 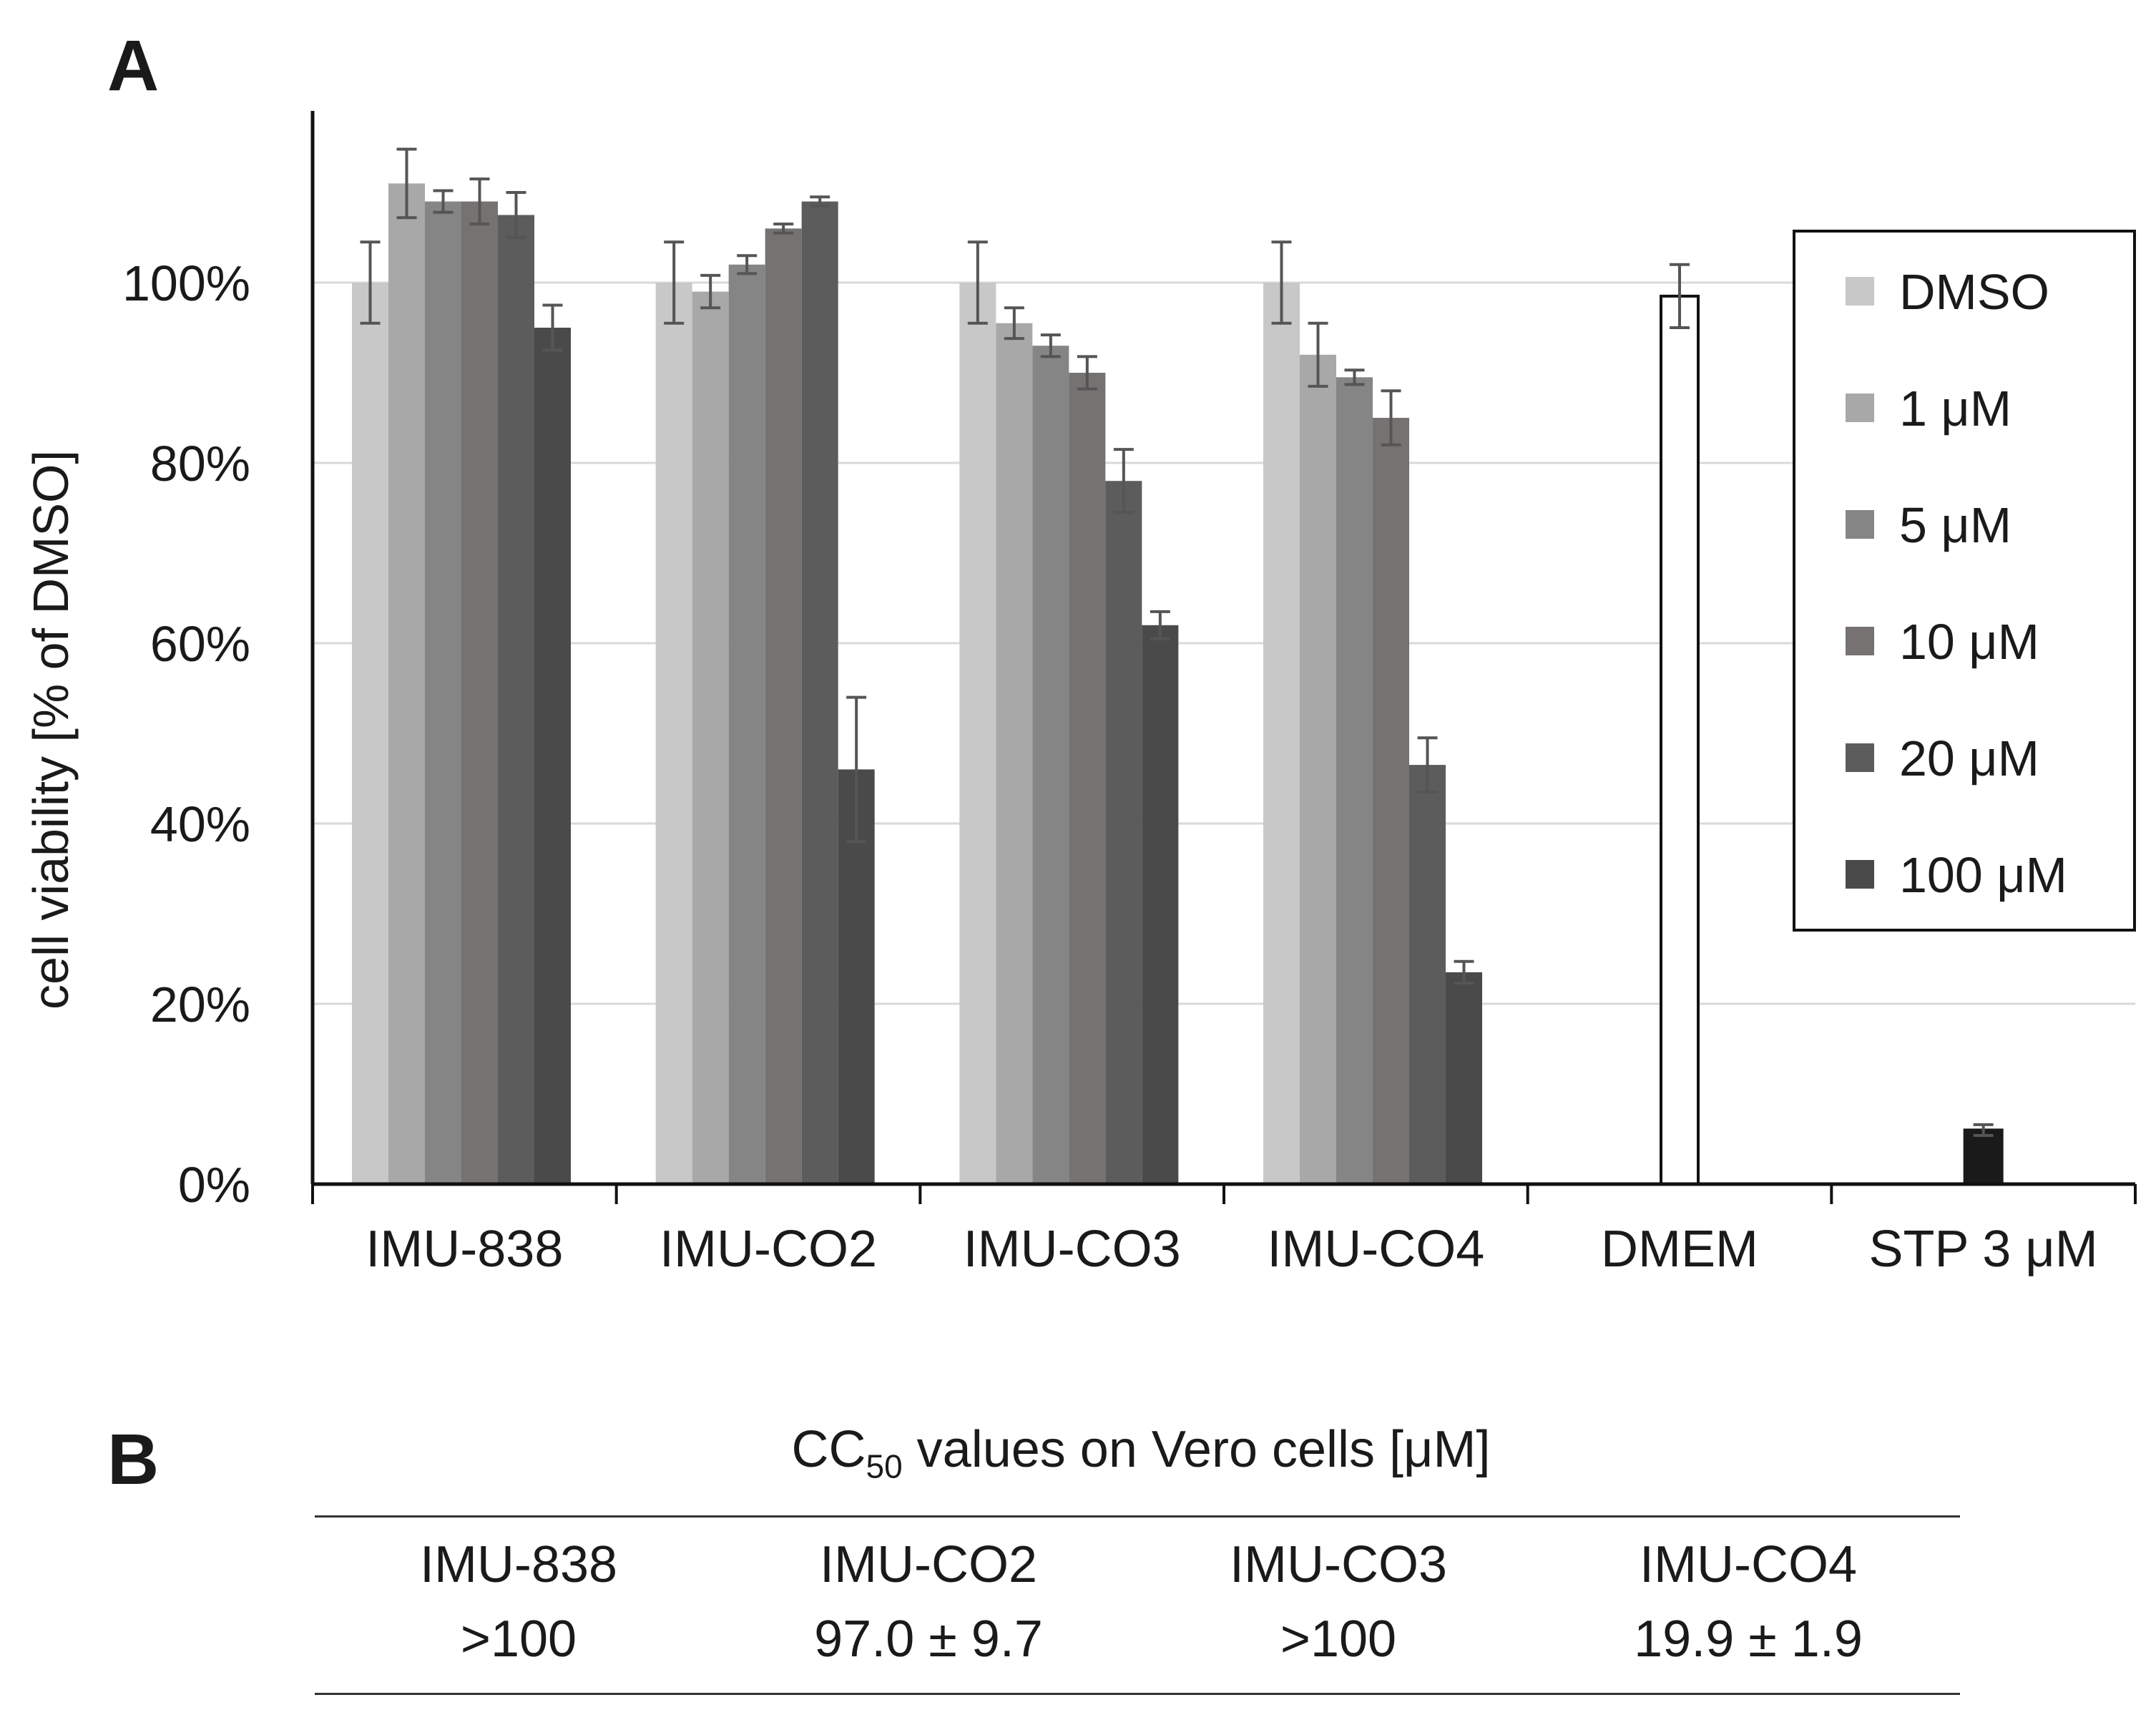 What do you see at coordinates (1955, 525) in the screenshot?
I see `legend-label: 5 μM` at bounding box center [1955, 525].